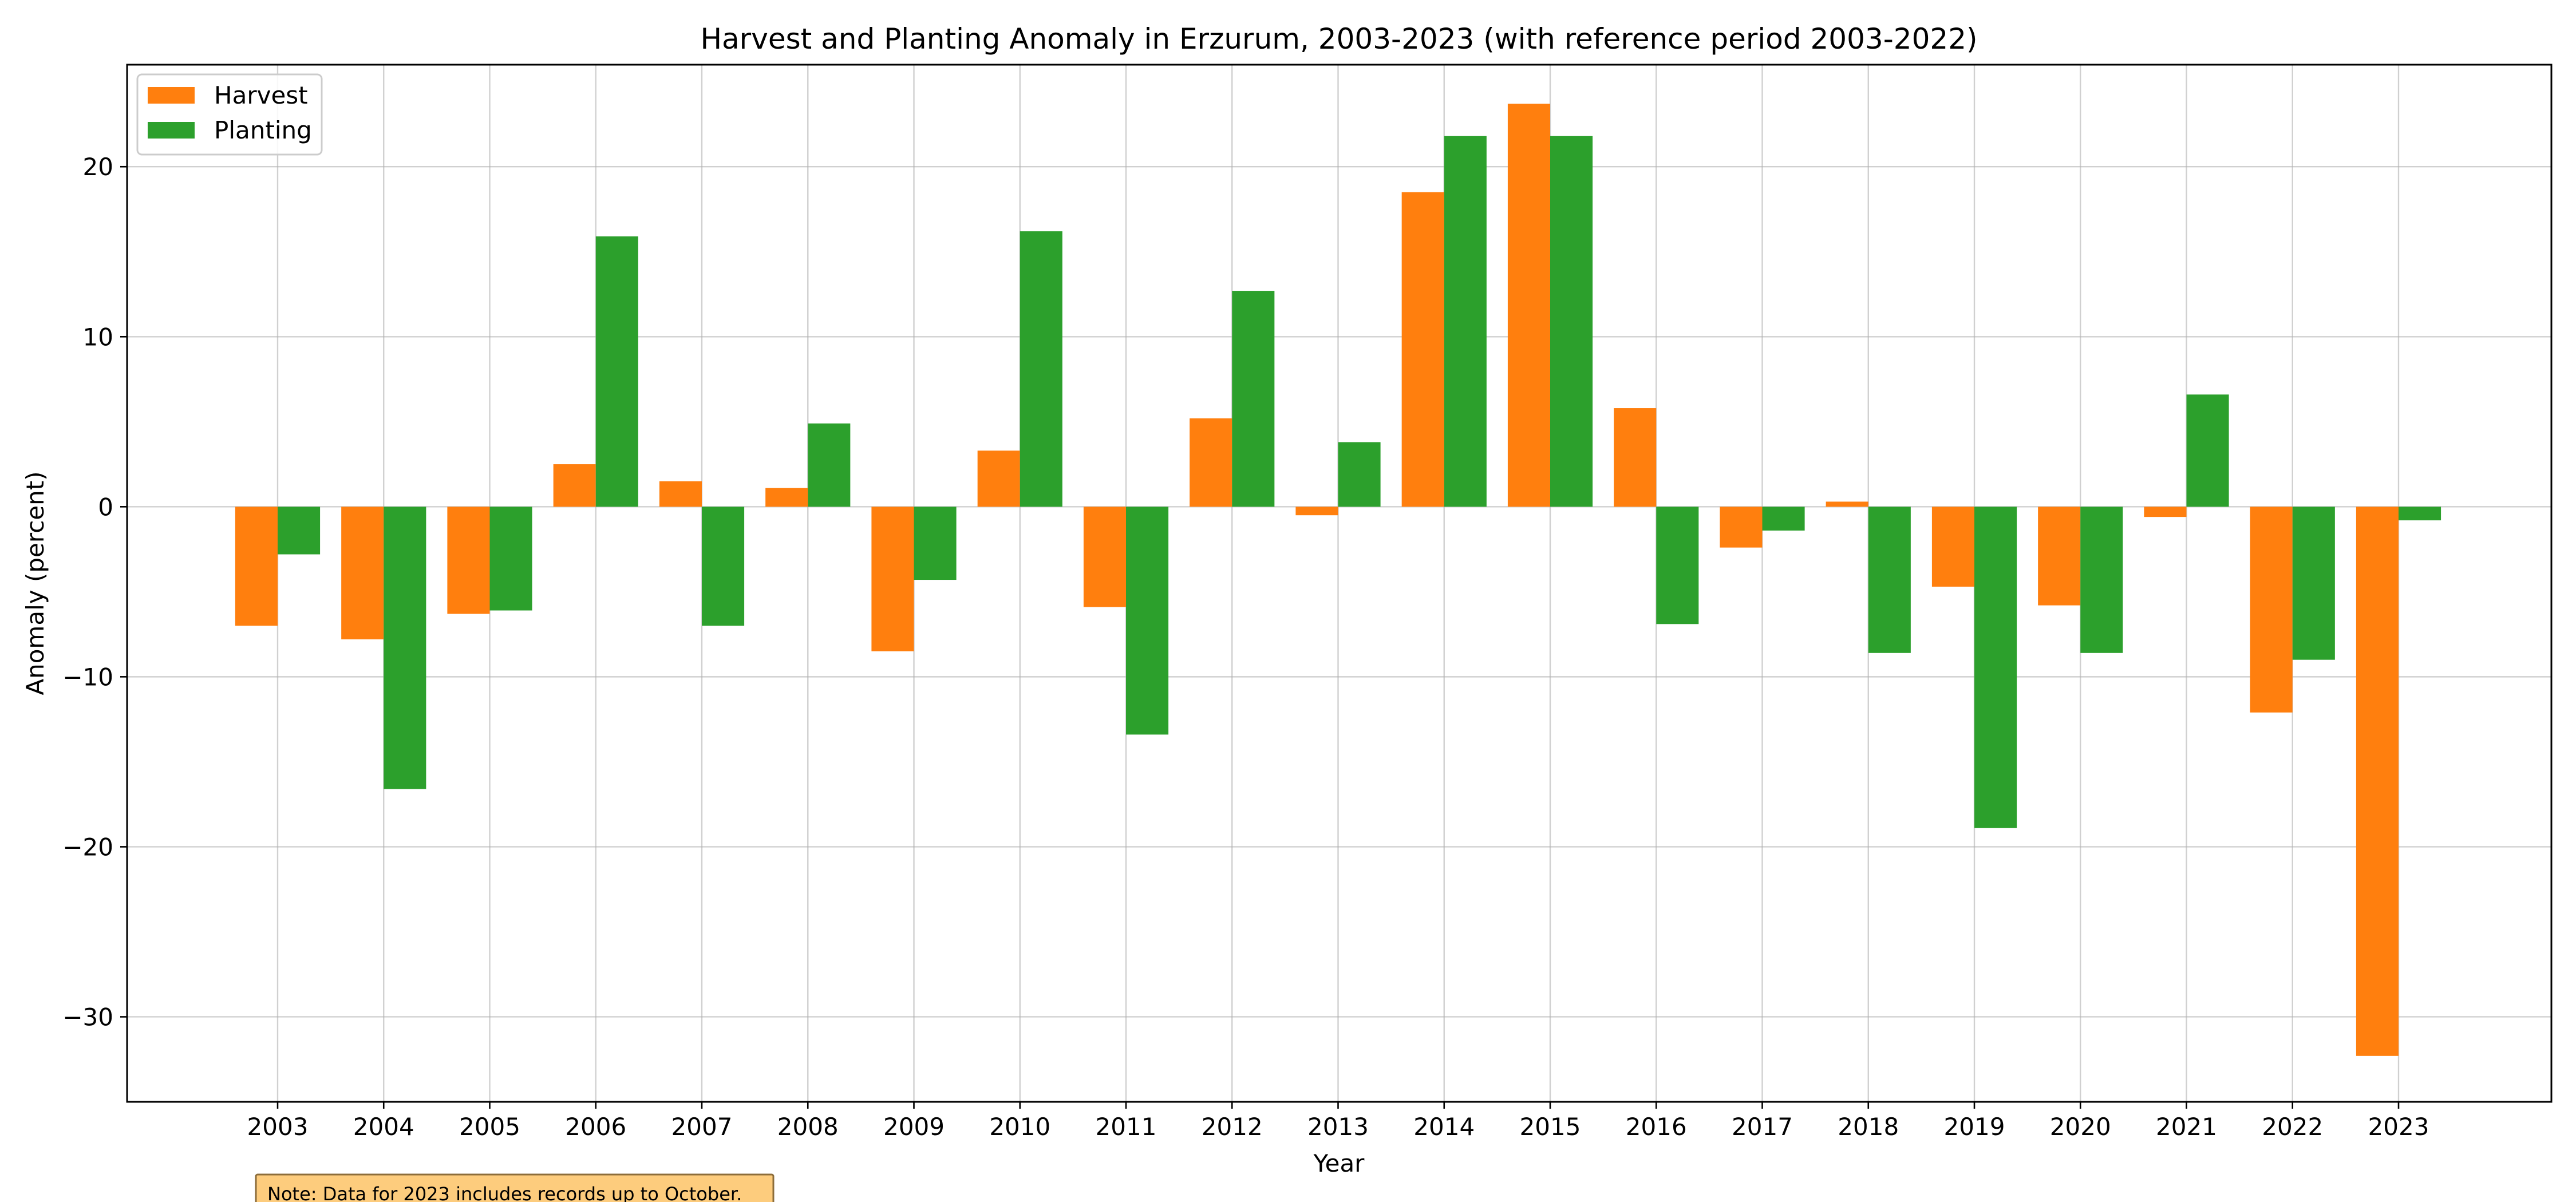  What do you see at coordinates (98, 337) in the screenshot?
I see `y-tick-label: 10` at bounding box center [98, 337].